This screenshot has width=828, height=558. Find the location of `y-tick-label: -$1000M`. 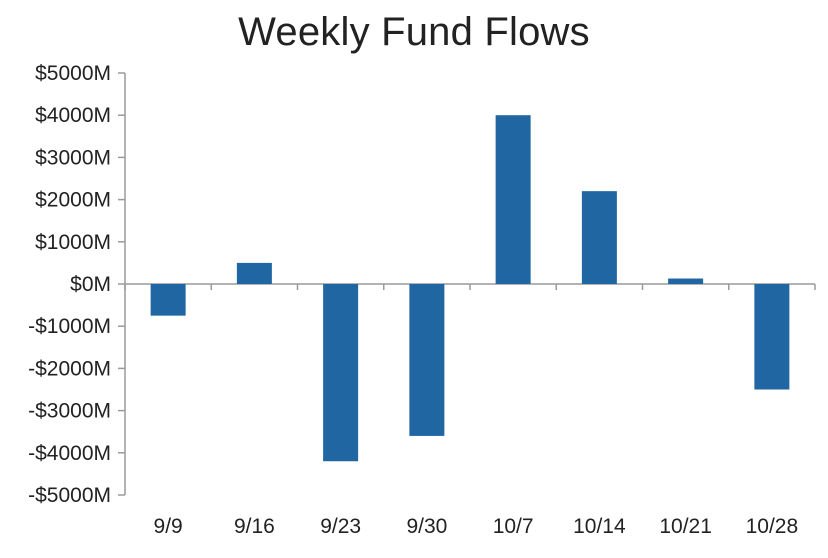

y-tick-label: -$1000M is located at coordinates (69, 326).